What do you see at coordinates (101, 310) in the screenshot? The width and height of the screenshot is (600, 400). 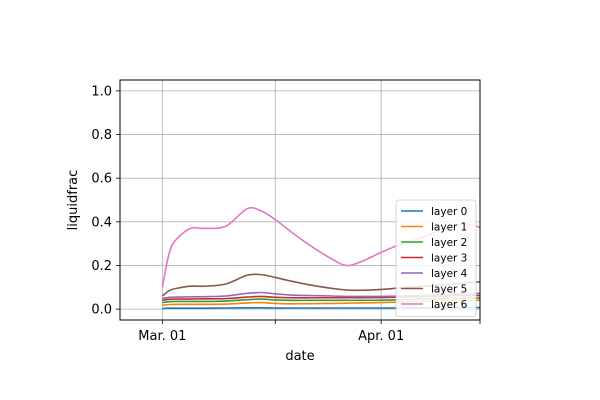 I see `y-tick-label: 0.0` at bounding box center [101, 310].